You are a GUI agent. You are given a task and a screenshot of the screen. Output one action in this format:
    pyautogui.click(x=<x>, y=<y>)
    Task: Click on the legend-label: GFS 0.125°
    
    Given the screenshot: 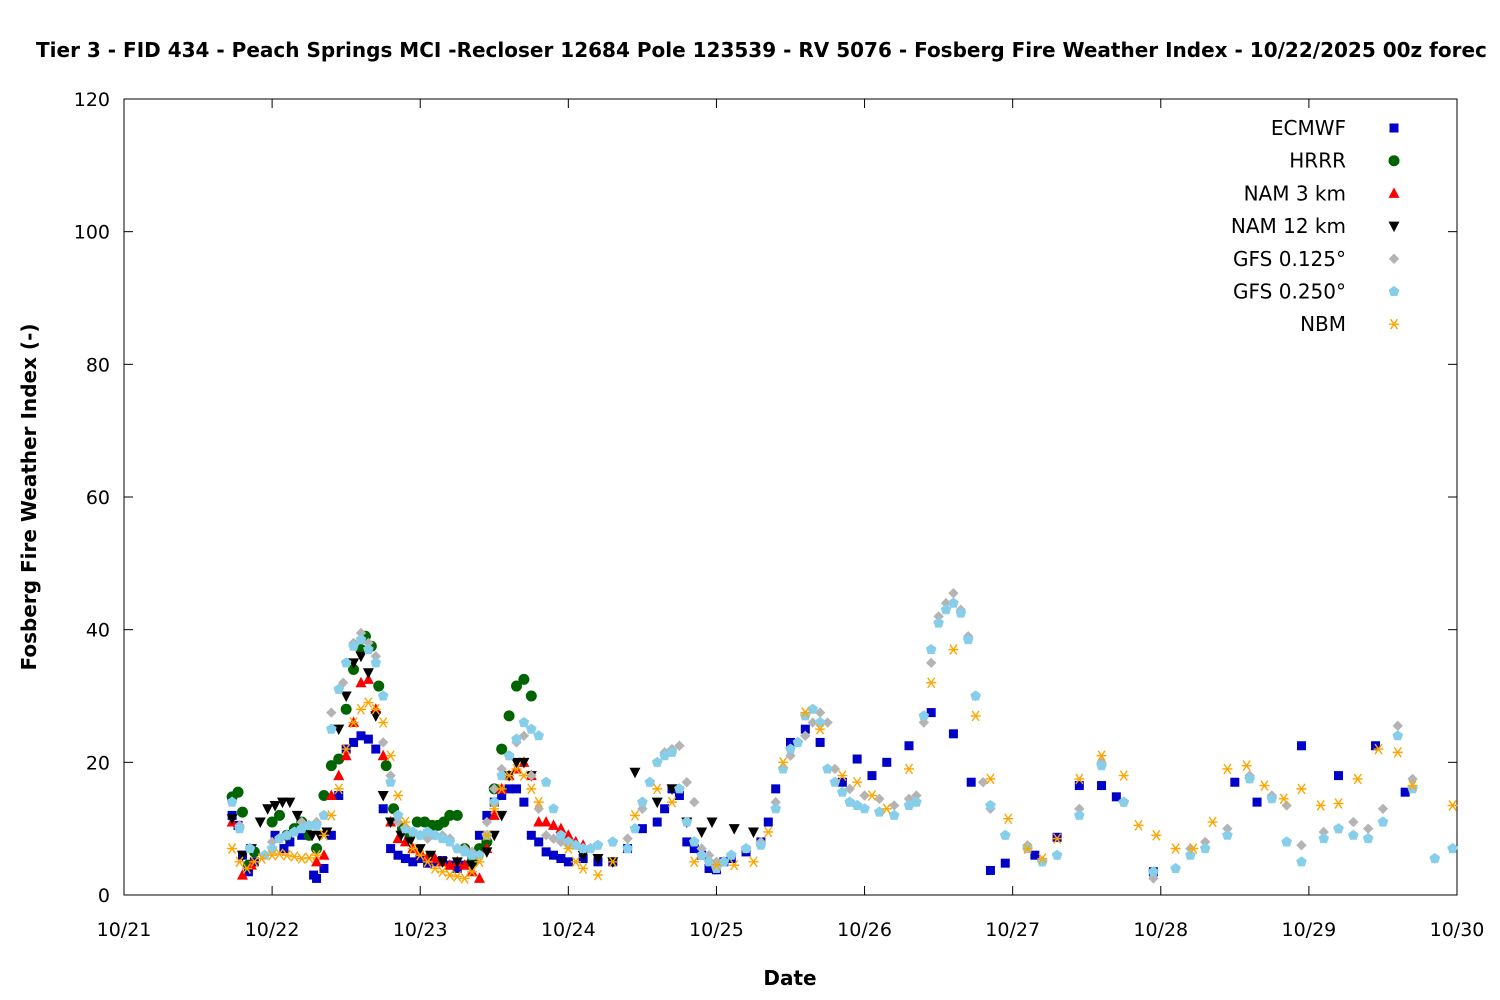 What is the action you would take?
    pyautogui.click(x=1289, y=259)
    